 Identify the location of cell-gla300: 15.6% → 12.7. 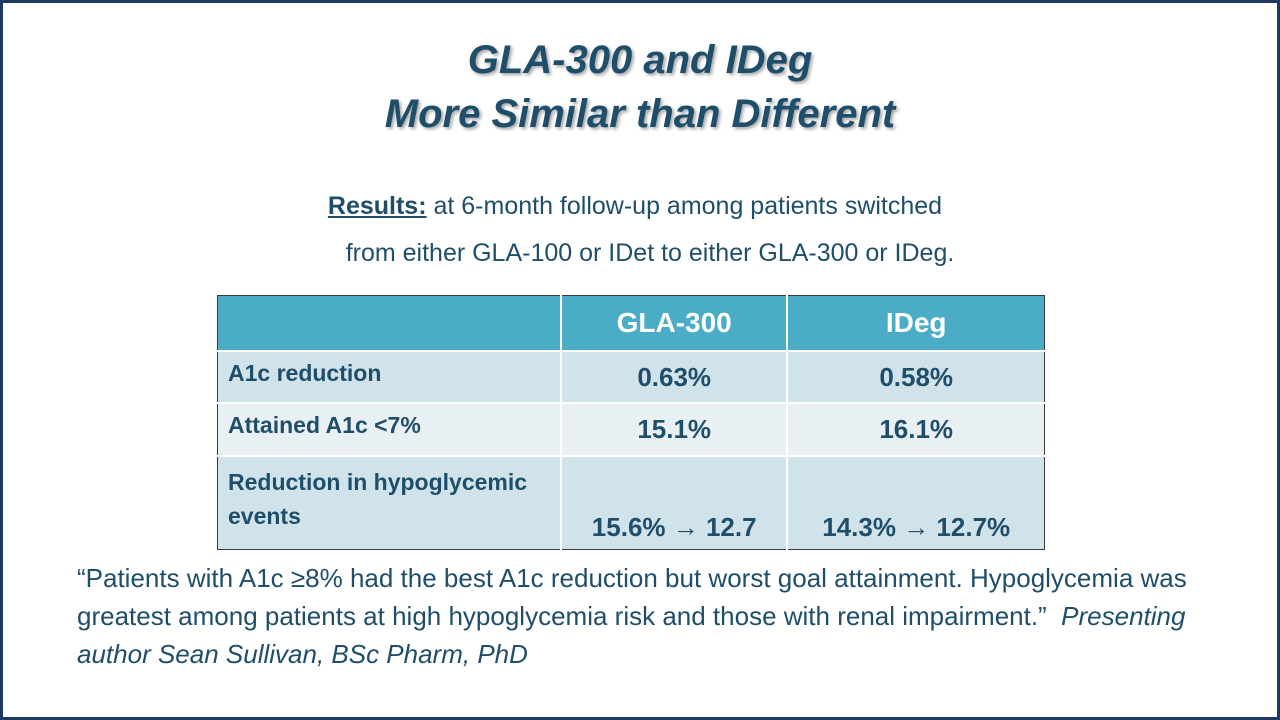
(673, 502).